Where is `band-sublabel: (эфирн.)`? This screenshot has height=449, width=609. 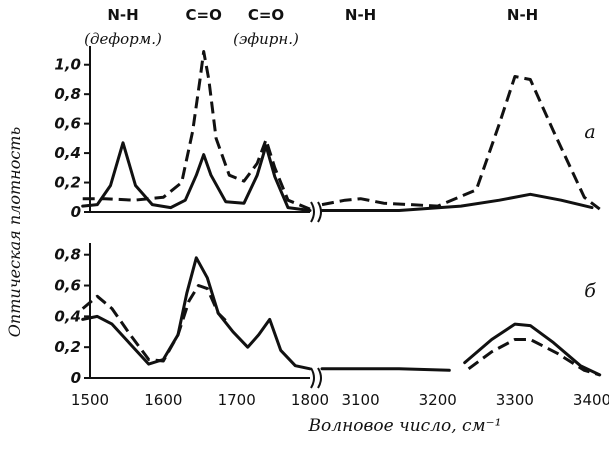
band-sublabel: (эфирн.) is located at coordinates (266, 39).